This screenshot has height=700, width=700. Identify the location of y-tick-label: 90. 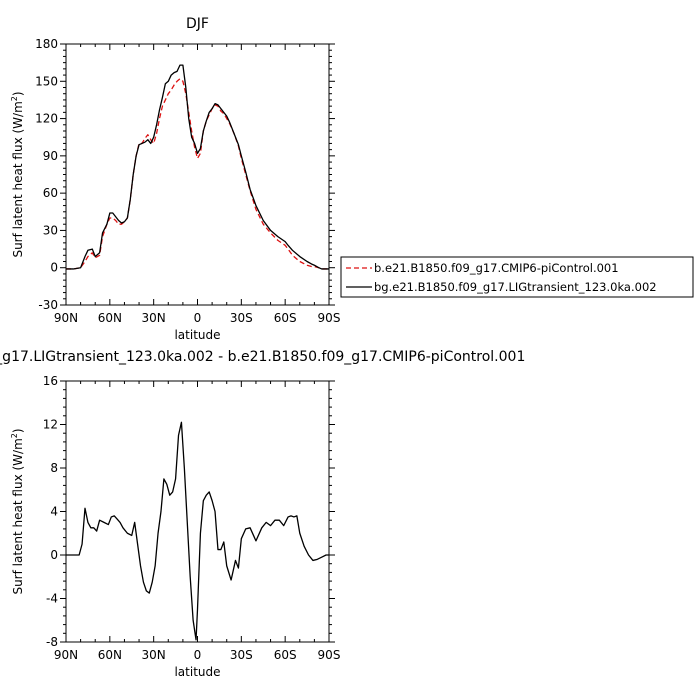
(50, 156).